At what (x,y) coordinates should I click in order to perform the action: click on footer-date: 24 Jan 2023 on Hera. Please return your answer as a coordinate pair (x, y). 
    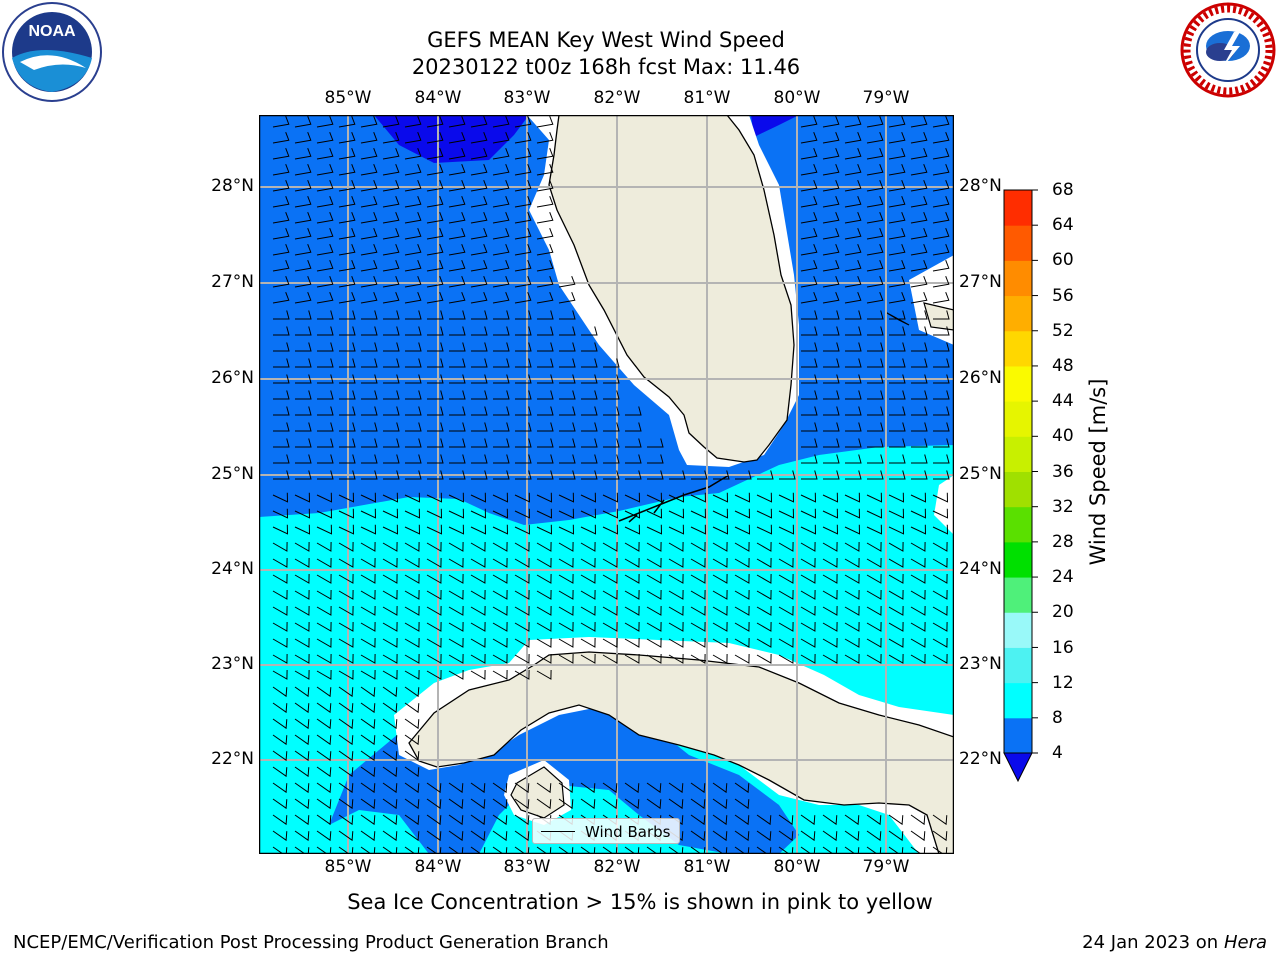
    Looking at the image, I should click on (1174, 942).